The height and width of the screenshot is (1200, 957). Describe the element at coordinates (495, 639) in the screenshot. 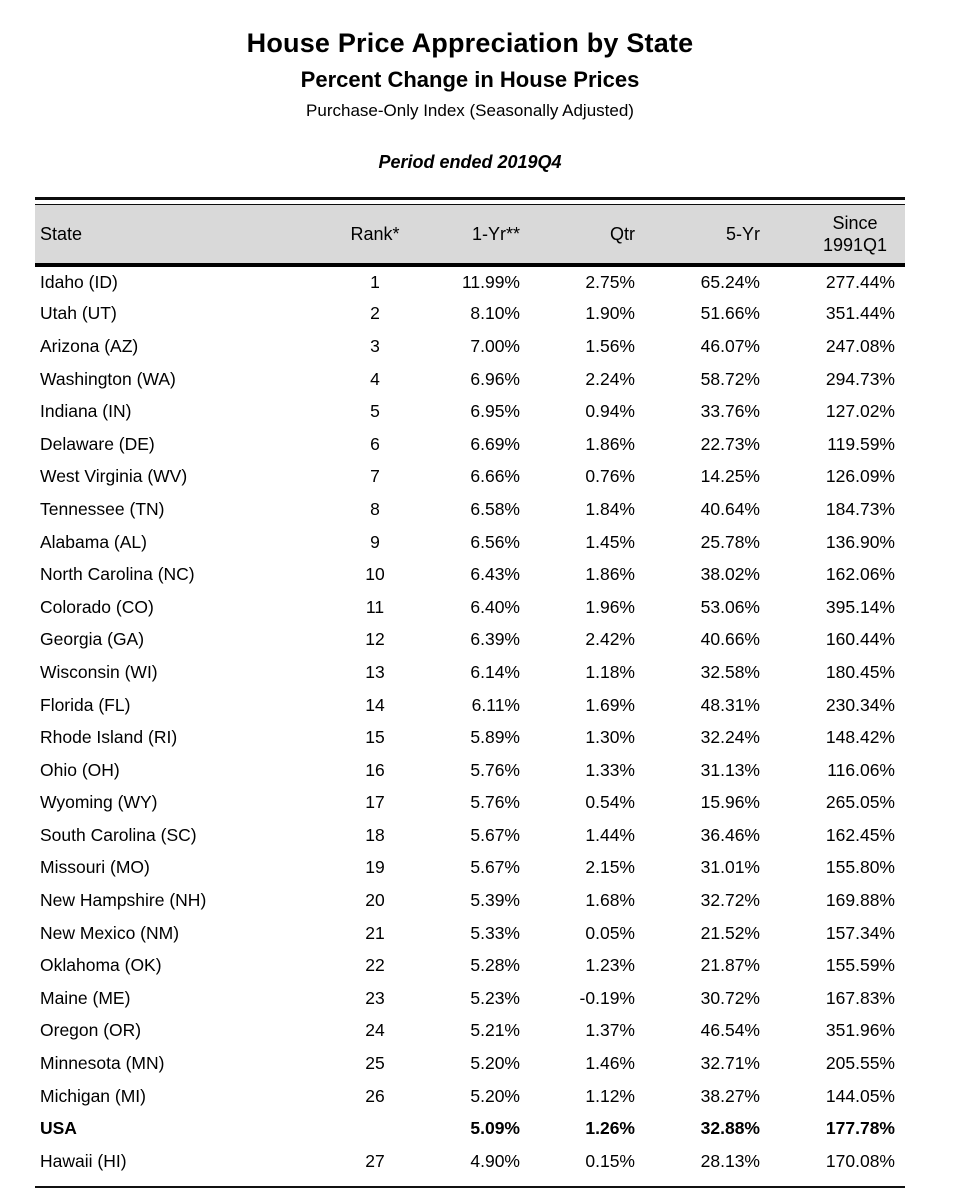

I see `cell-1yr: 6.39%` at that location.